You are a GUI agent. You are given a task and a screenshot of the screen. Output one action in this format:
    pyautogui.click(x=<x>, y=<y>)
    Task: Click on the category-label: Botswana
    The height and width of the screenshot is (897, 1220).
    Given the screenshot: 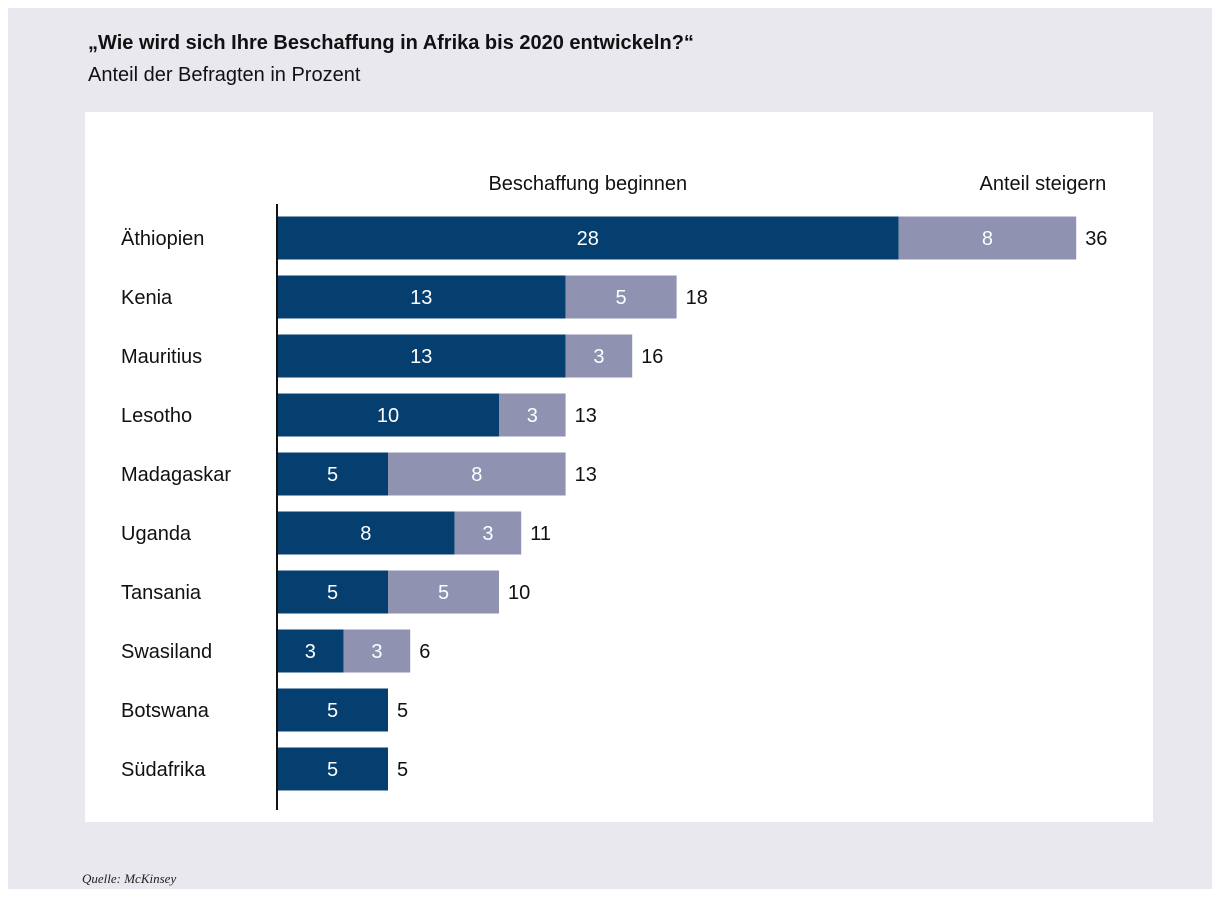 What is the action you would take?
    pyautogui.click(x=165, y=711)
    